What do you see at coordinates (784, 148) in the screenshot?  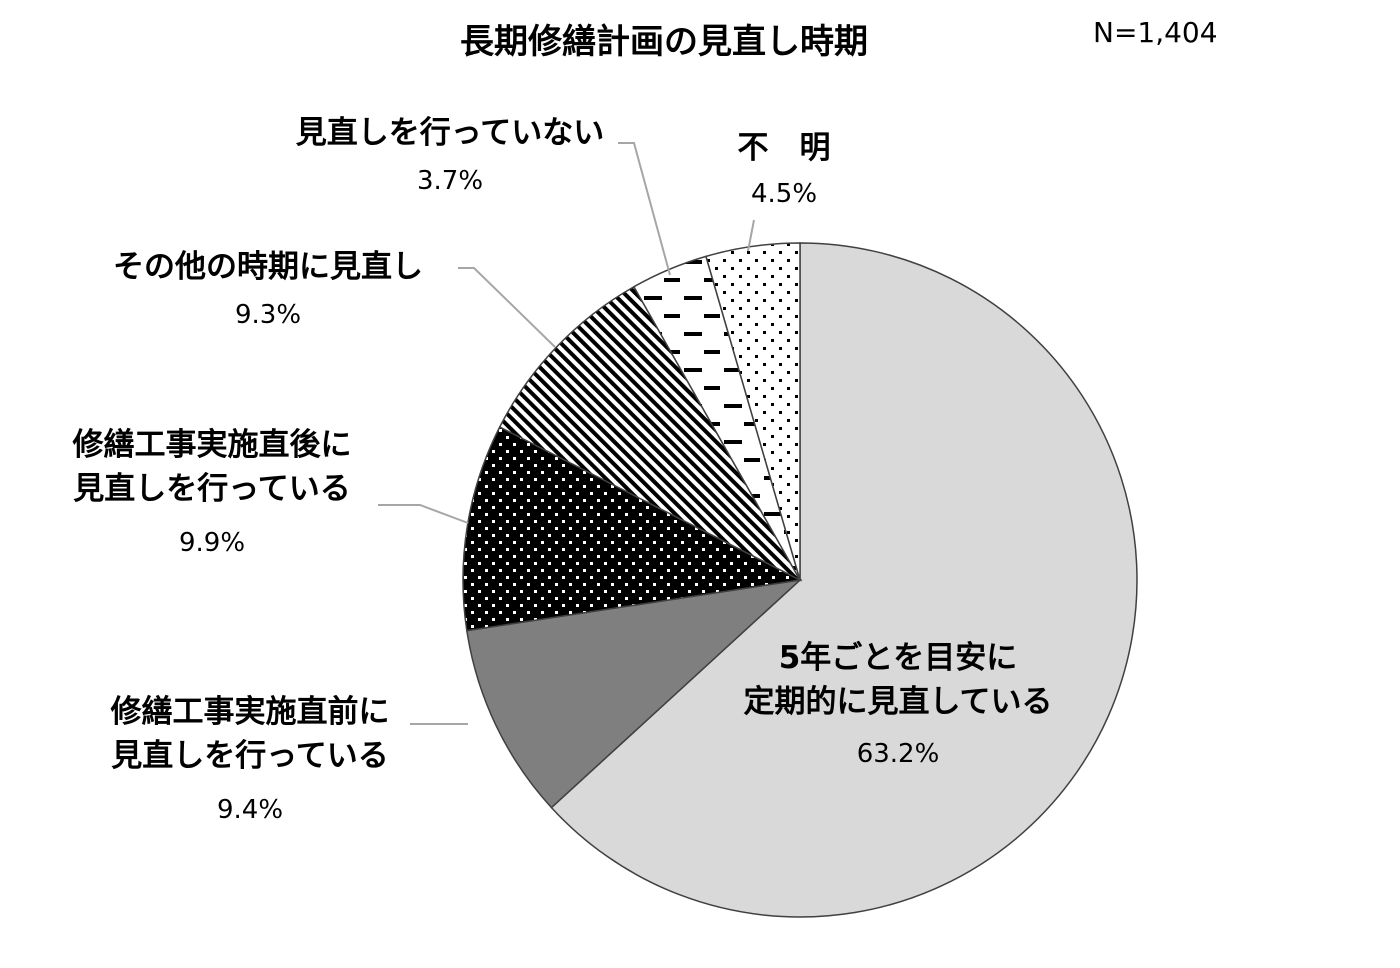 I see `slice-label-5-line-0: 不 明` at bounding box center [784, 148].